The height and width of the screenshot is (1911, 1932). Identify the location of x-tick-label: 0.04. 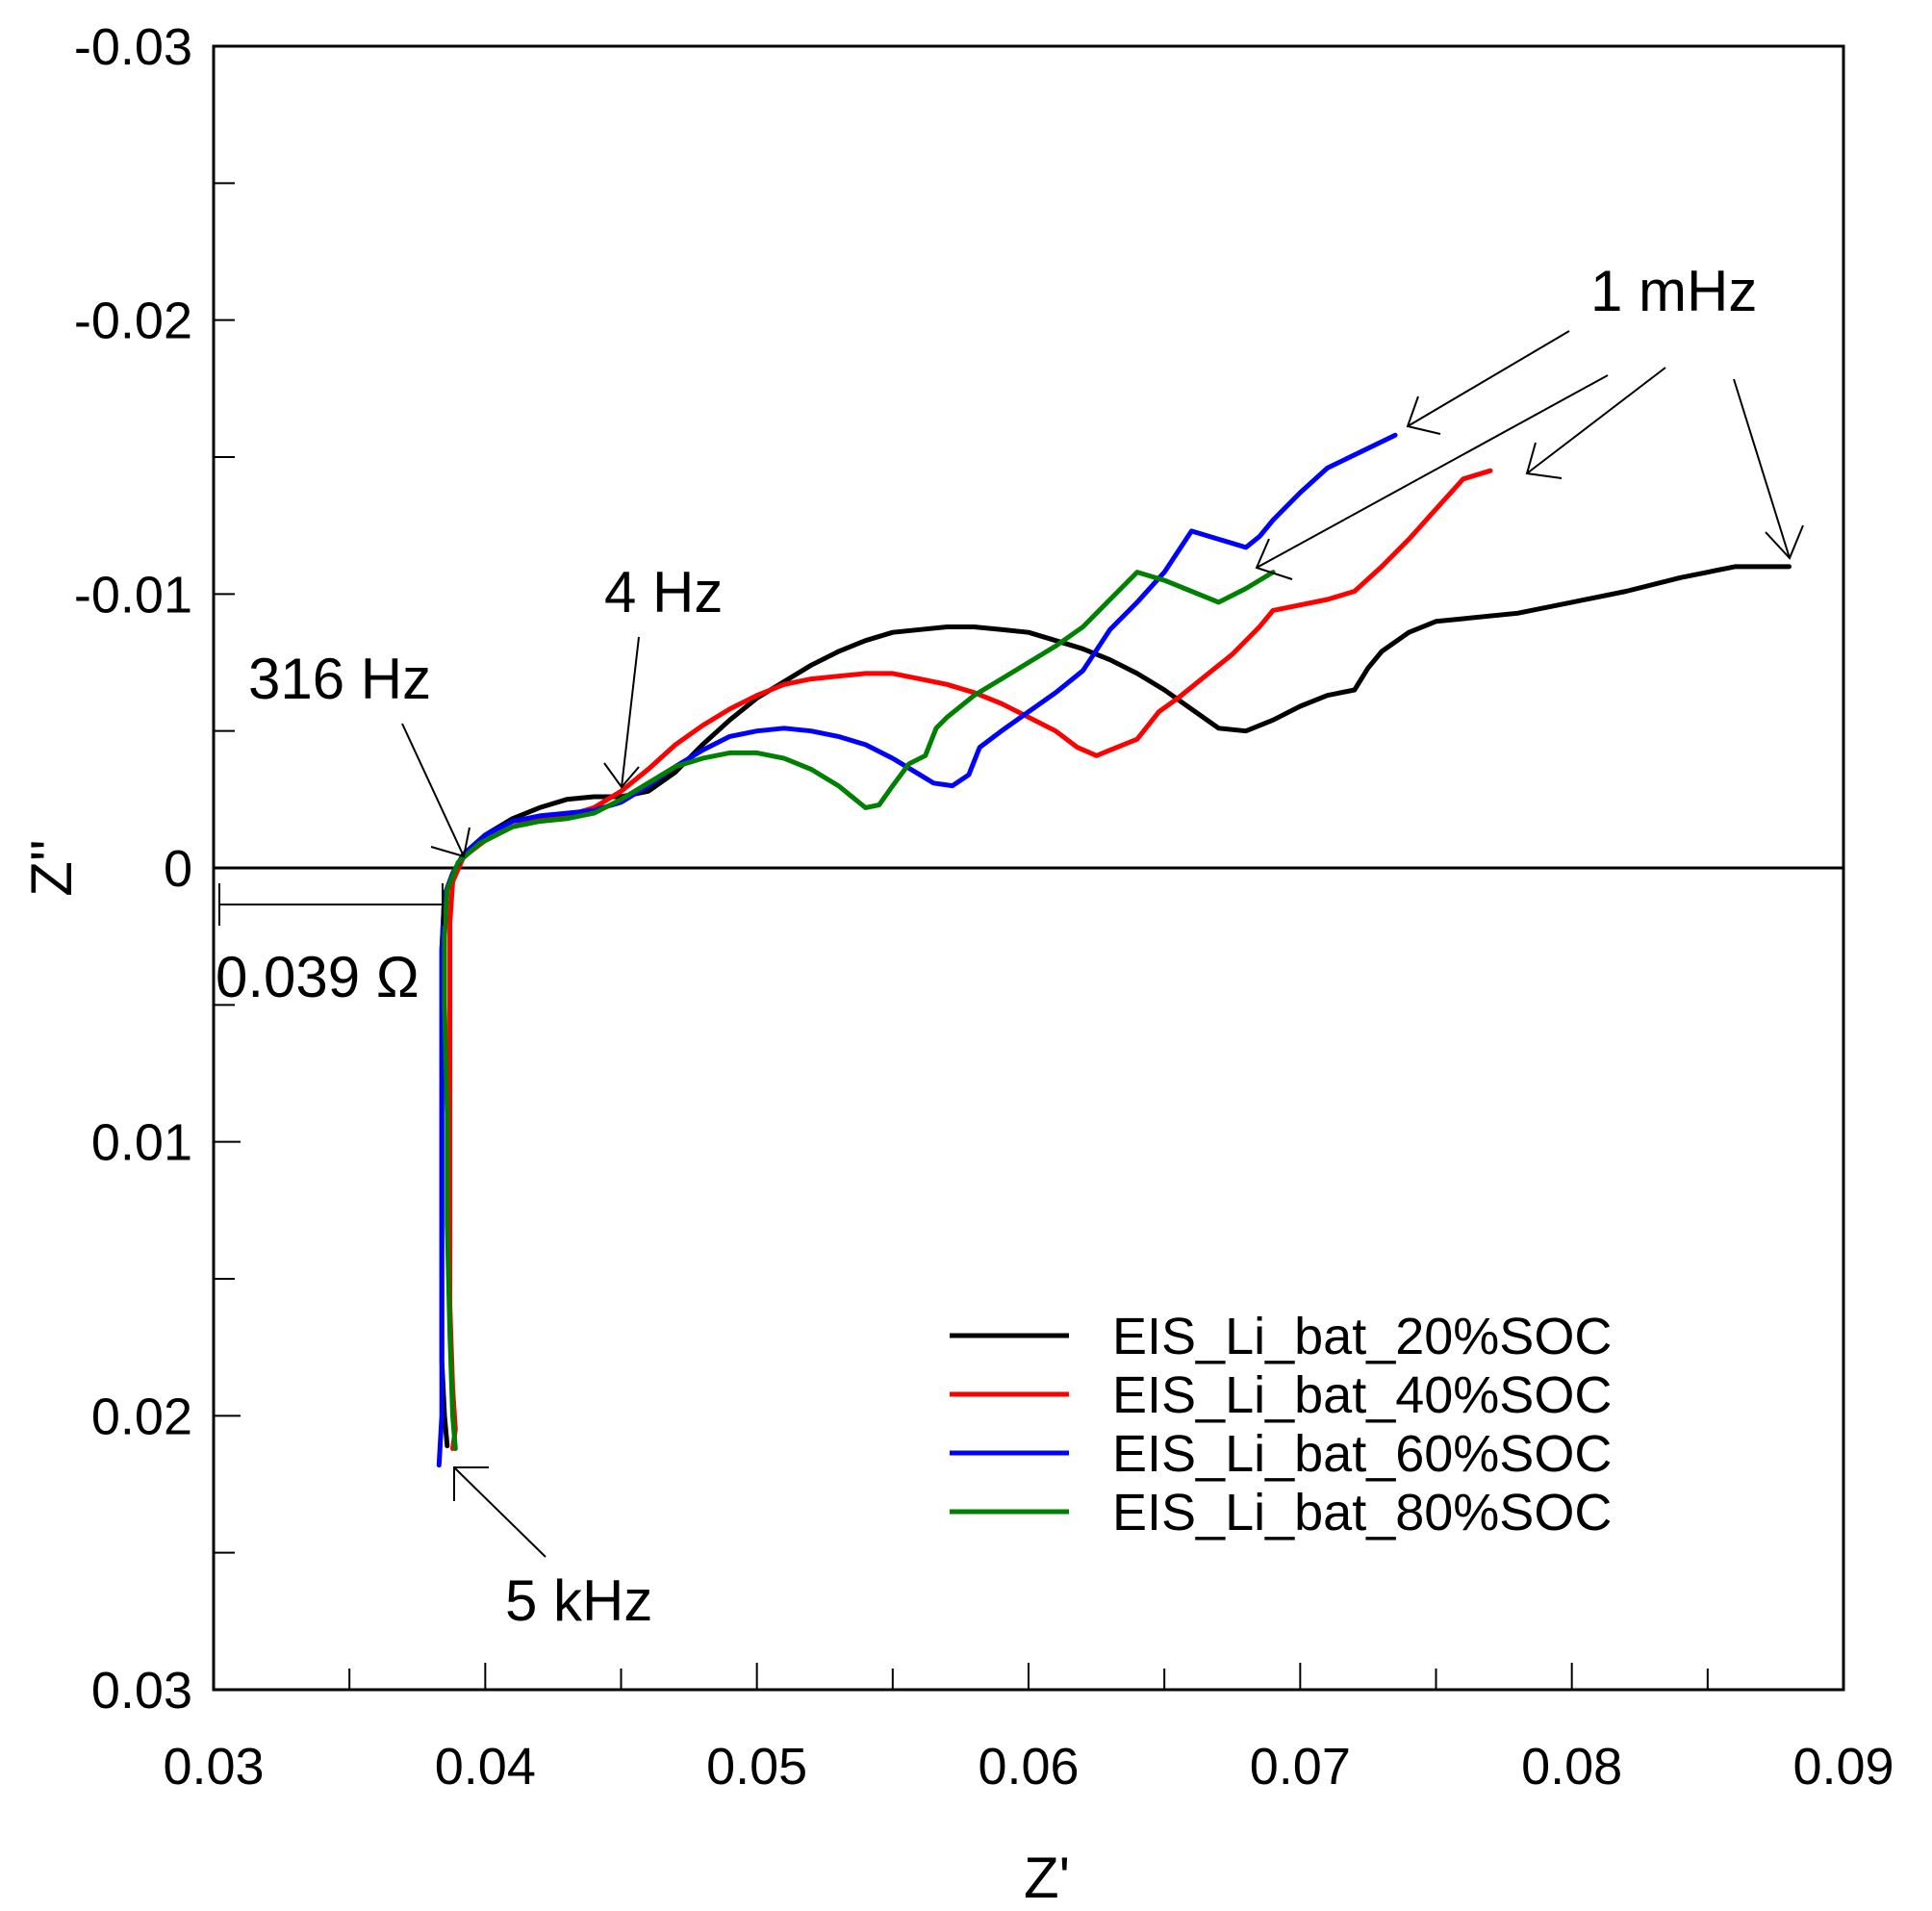
(485, 1767).